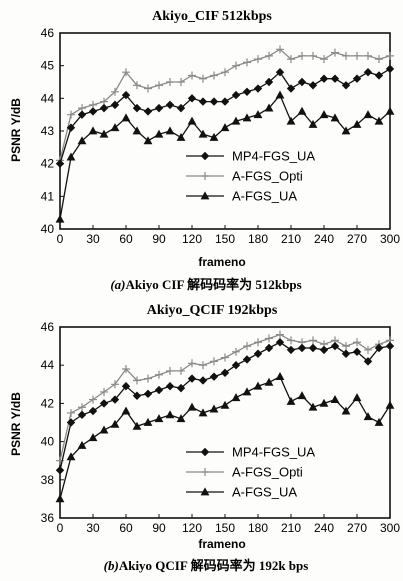 The image size is (403, 581). Describe the element at coordinates (357, 239) in the screenshot. I see `x-tick-label: 270` at that location.